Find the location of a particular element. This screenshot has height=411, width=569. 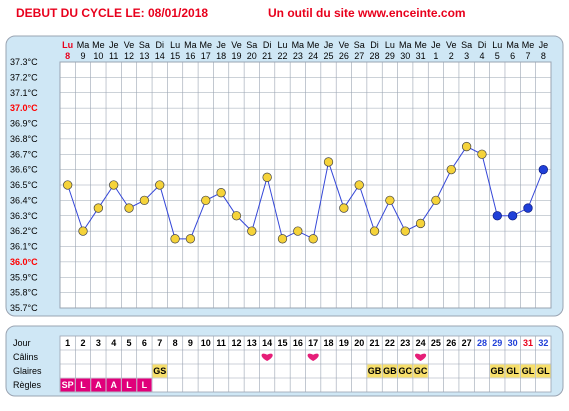

table-day-number: 31 is located at coordinates (528, 343).